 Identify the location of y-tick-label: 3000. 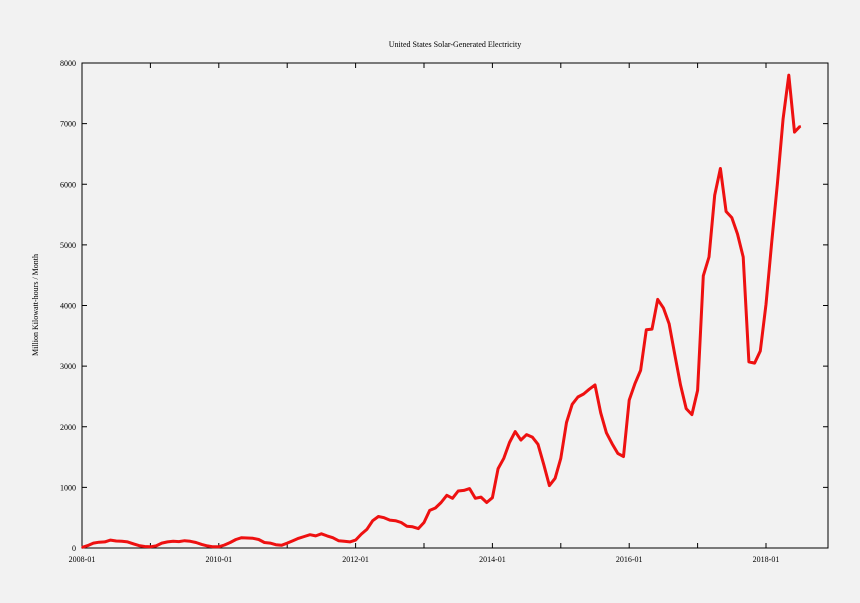
(68, 366).